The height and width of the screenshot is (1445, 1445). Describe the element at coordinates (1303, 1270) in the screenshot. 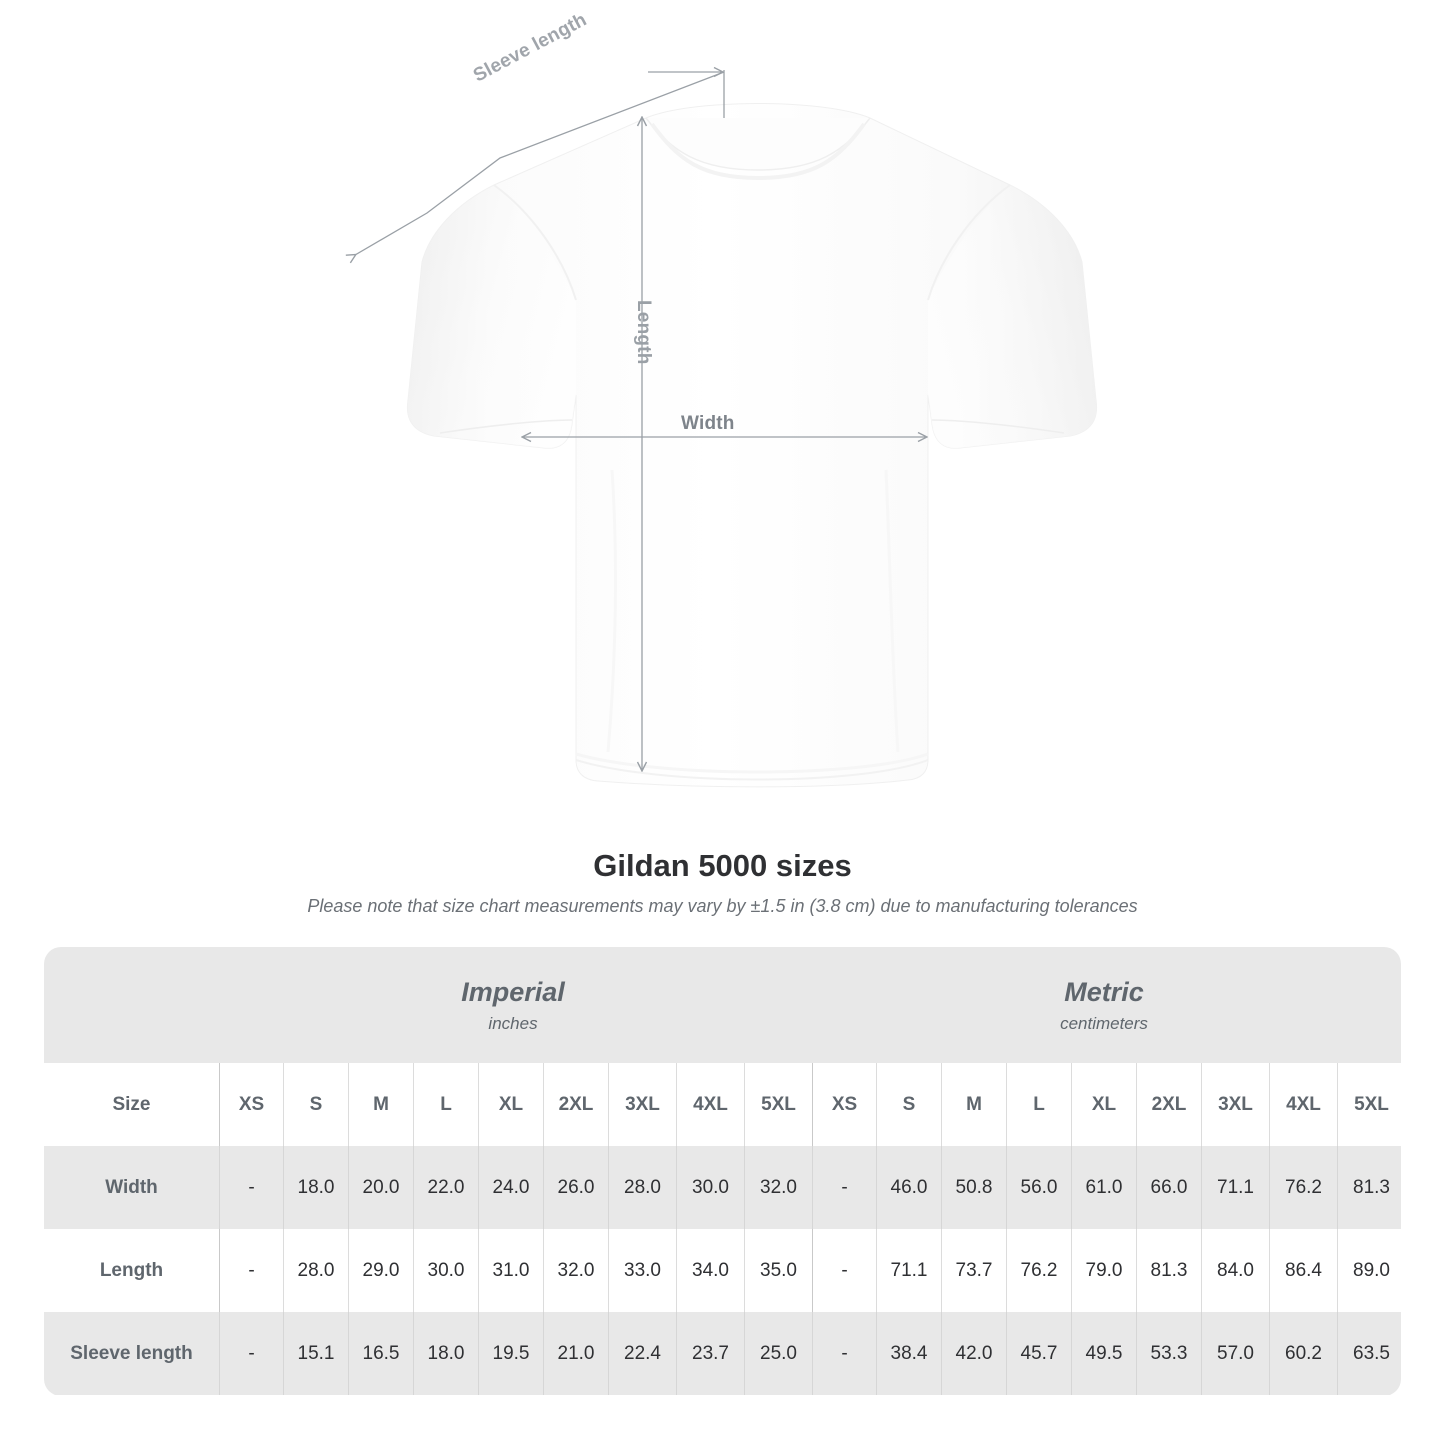

I see `data-cell: 86.4` at that location.